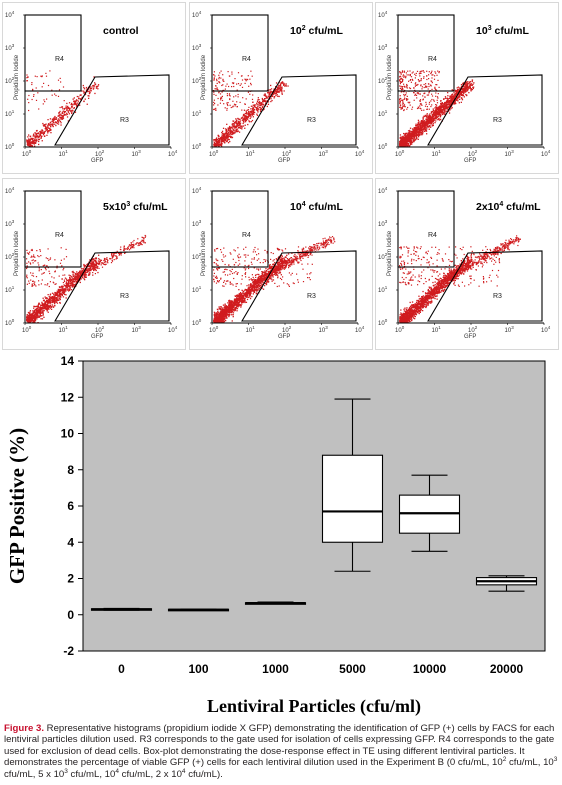 The image size is (562, 785). What do you see at coordinates (507, 669) in the screenshot?
I see `x-tick-label: 20000` at bounding box center [507, 669].